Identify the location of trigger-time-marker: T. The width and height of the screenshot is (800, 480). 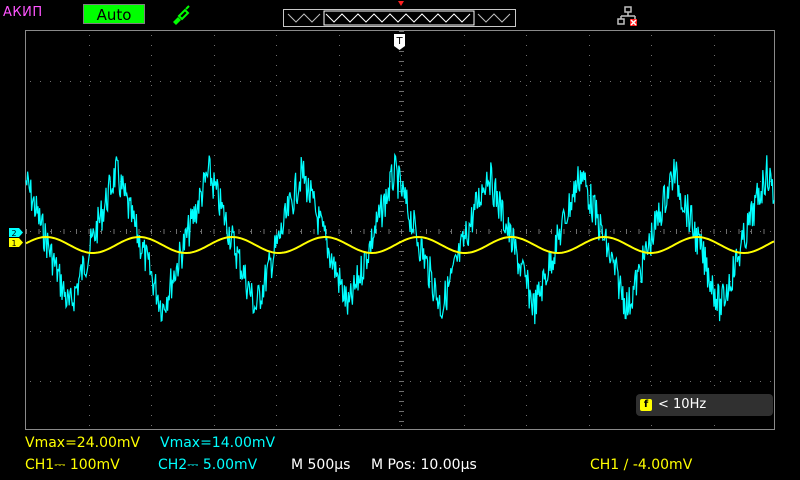
(399, 42).